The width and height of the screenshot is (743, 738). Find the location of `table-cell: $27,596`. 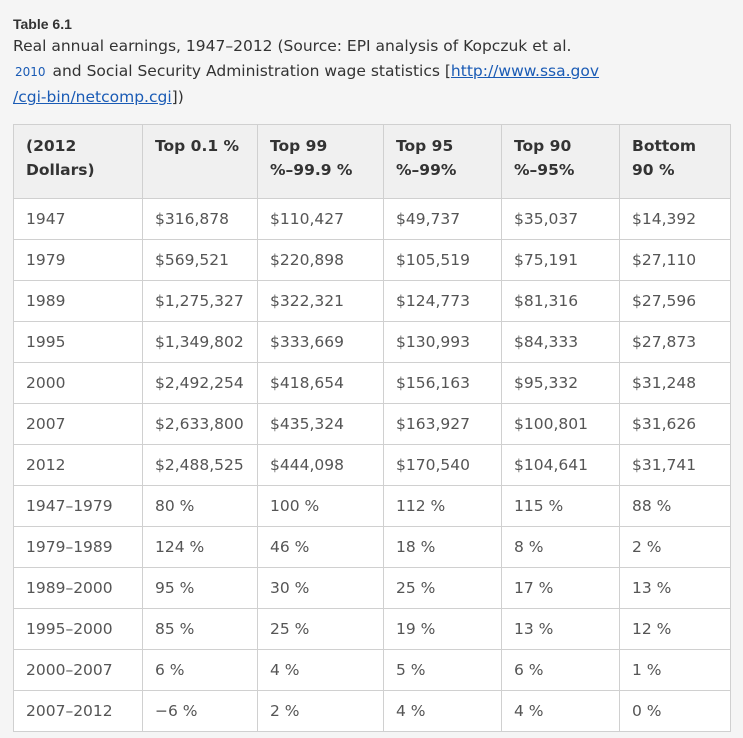

table-cell: $27,596 is located at coordinates (675, 301).